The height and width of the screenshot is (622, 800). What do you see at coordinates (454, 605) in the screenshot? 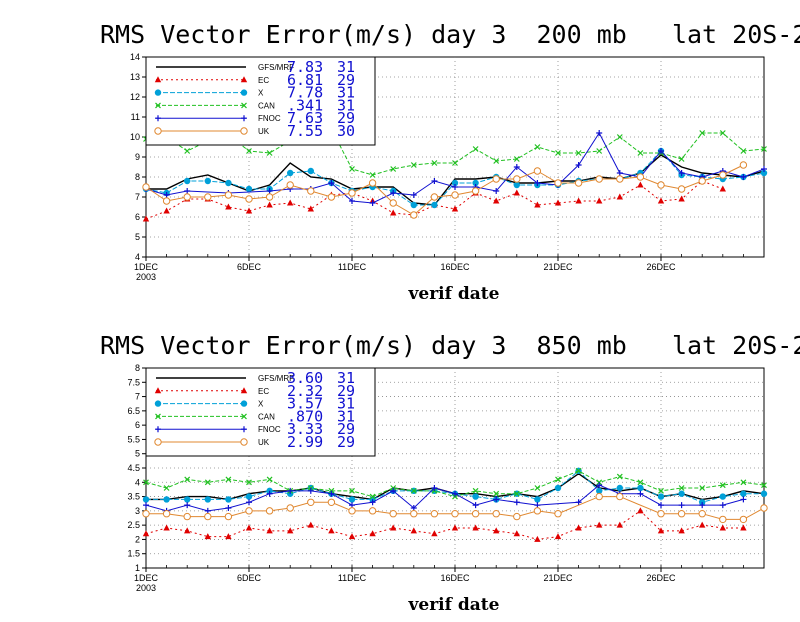
I see `x-axis-label: verif date` at bounding box center [454, 605].